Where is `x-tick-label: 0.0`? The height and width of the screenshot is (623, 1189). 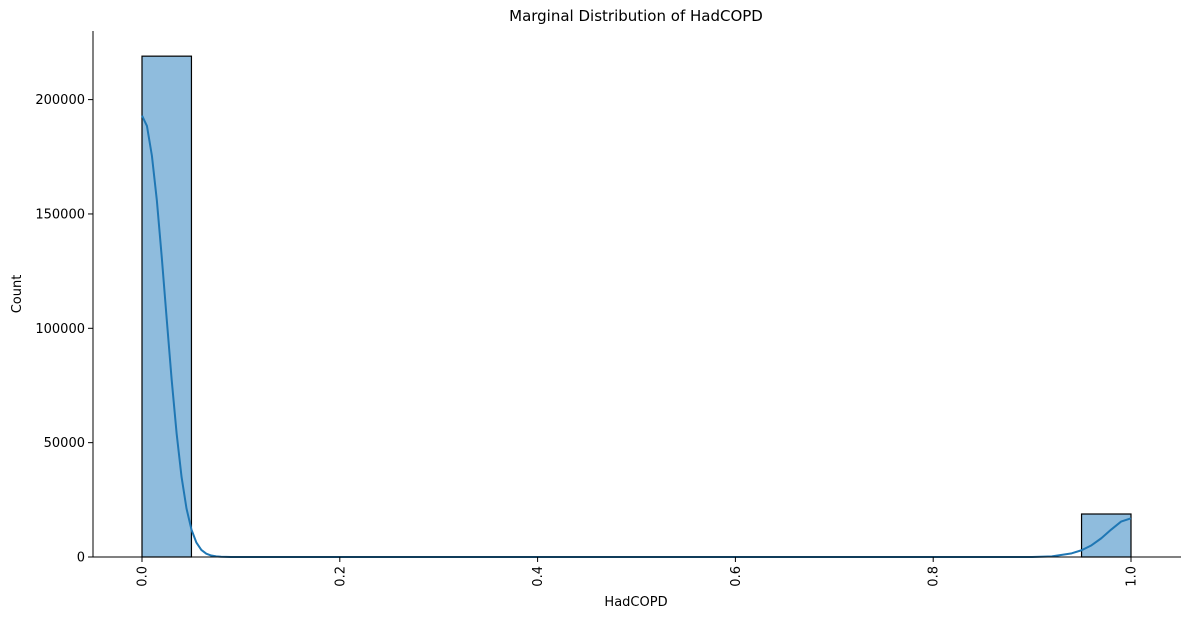 x-tick-label: 0.0 is located at coordinates (143, 576).